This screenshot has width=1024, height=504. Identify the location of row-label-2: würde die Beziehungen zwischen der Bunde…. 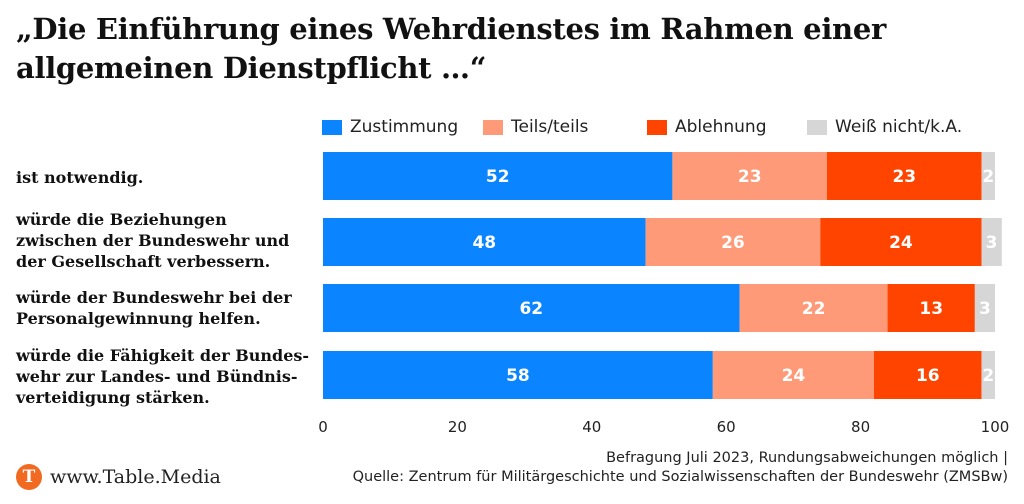
(166, 240).